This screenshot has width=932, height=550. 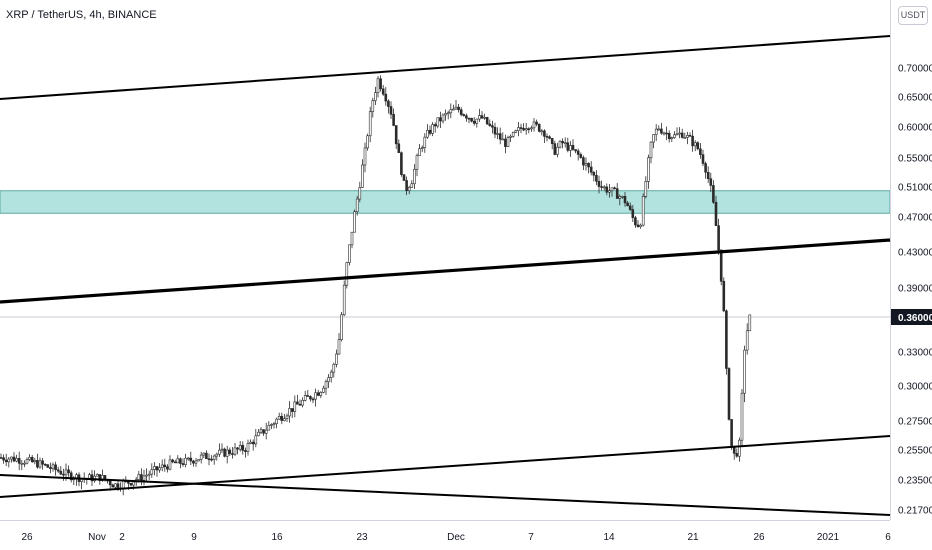 What do you see at coordinates (913, 15) in the screenshot?
I see `currency-badge: USDT` at bounding box center [913, 15].